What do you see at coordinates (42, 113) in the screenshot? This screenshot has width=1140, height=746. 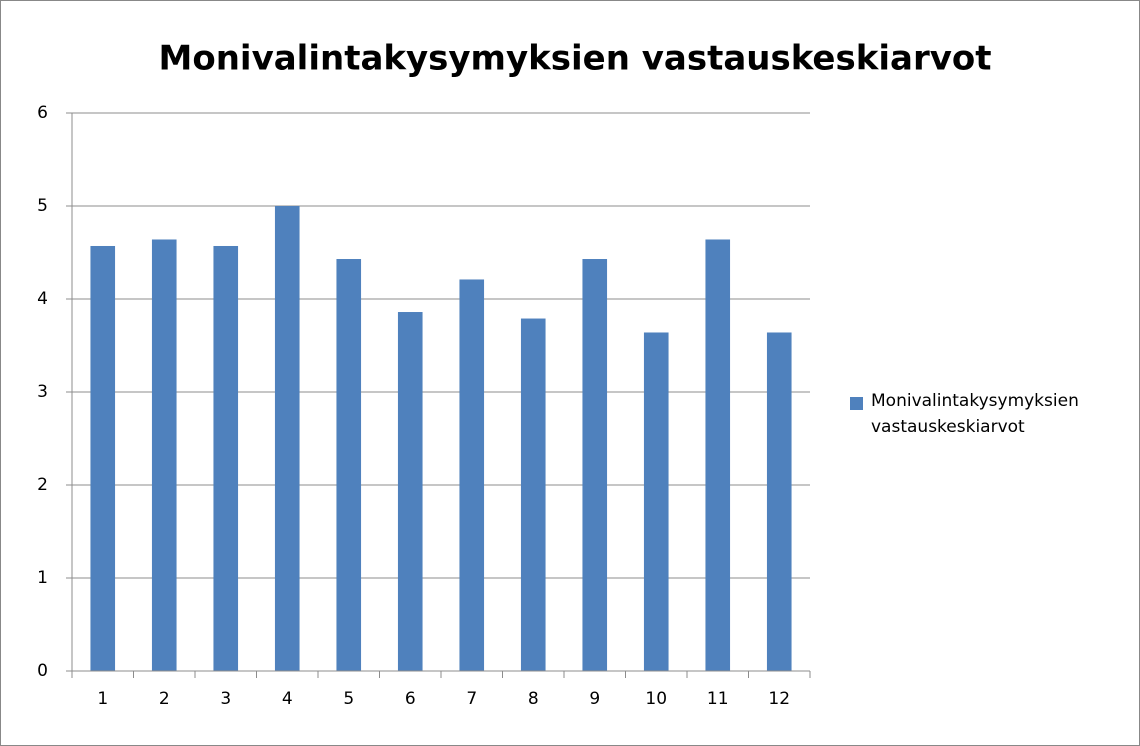 I see `y-tick-label: 6` at bounding box center [42, 113].